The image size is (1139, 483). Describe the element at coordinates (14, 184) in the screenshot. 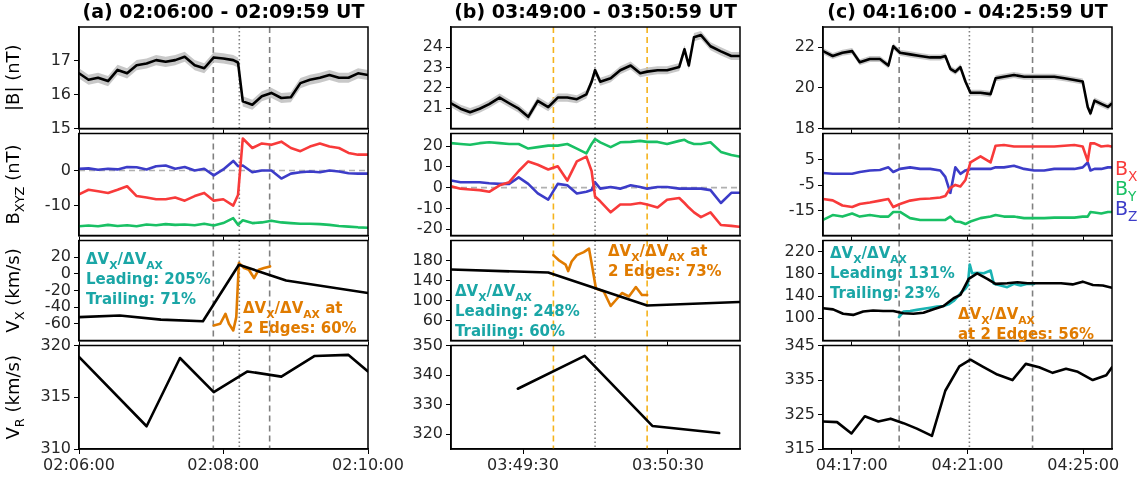

I see `y-axis-title: BXYZ (nT)` at that location.